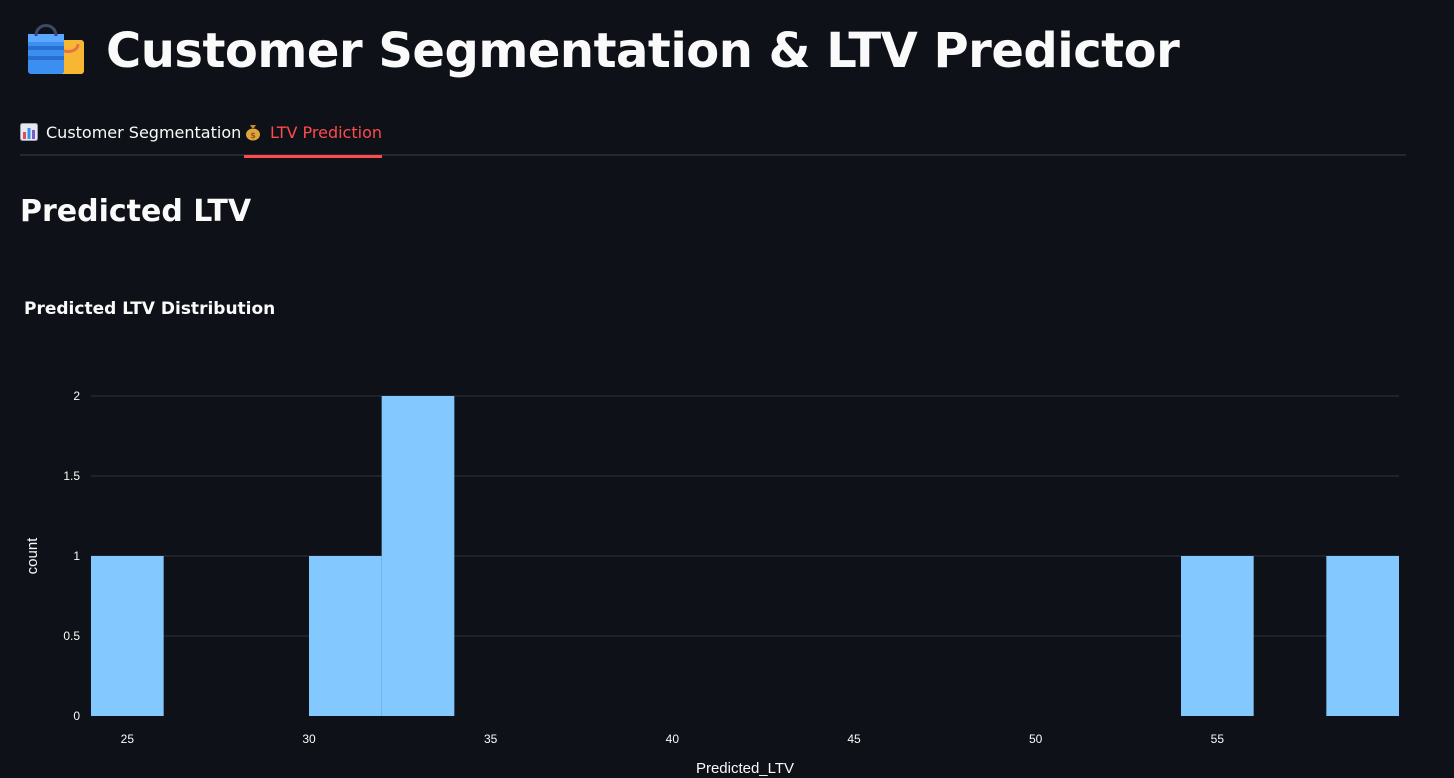 The width and height of the screenshot is (1454, 778). I want to click on y-tick-label: 1.5, so click(71, 476).